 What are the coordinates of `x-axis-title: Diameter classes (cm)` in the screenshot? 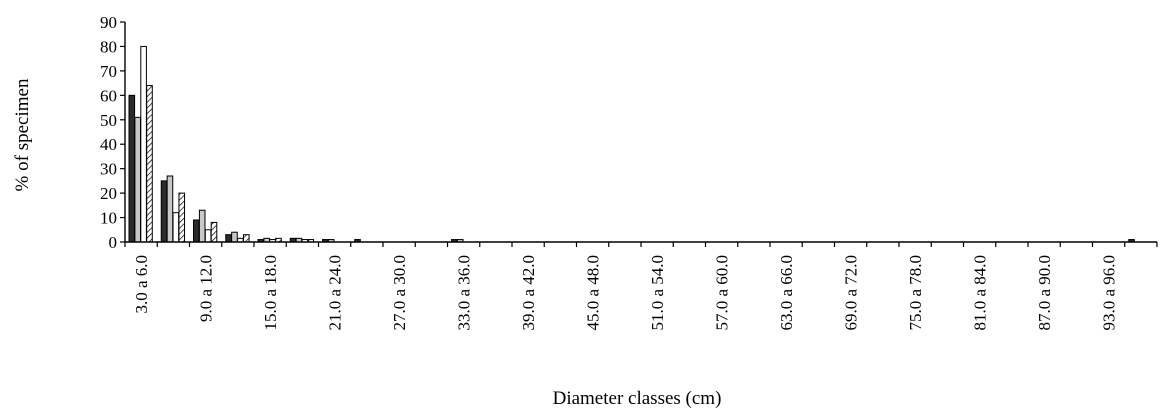 It's located at (637, 398).